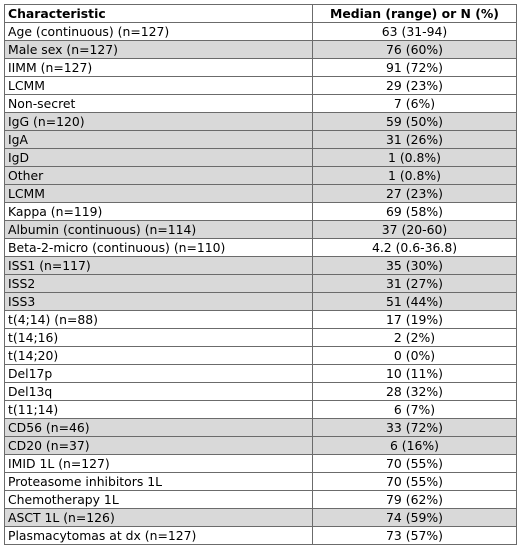 The image size is (521, 545). I want to click on row-value: 27 (23%), so click(414, 193).